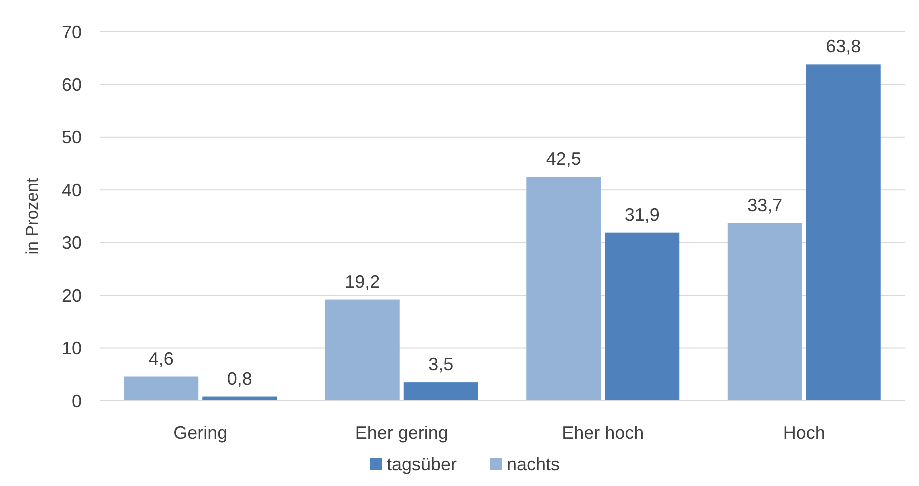 The image size is (919, 486). Describe the element at coordinates (161, 358) in the screenshot. I see `data-label: 4,6` at that location.